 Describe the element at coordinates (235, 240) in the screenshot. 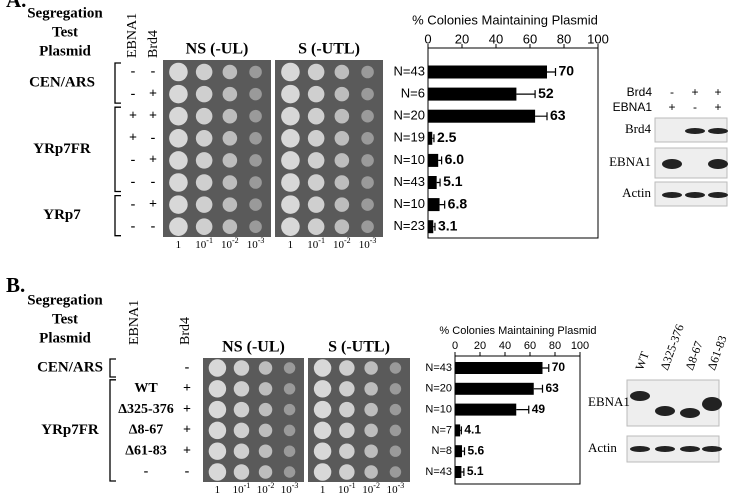

I see `dilution-exponent: -2` at that location.